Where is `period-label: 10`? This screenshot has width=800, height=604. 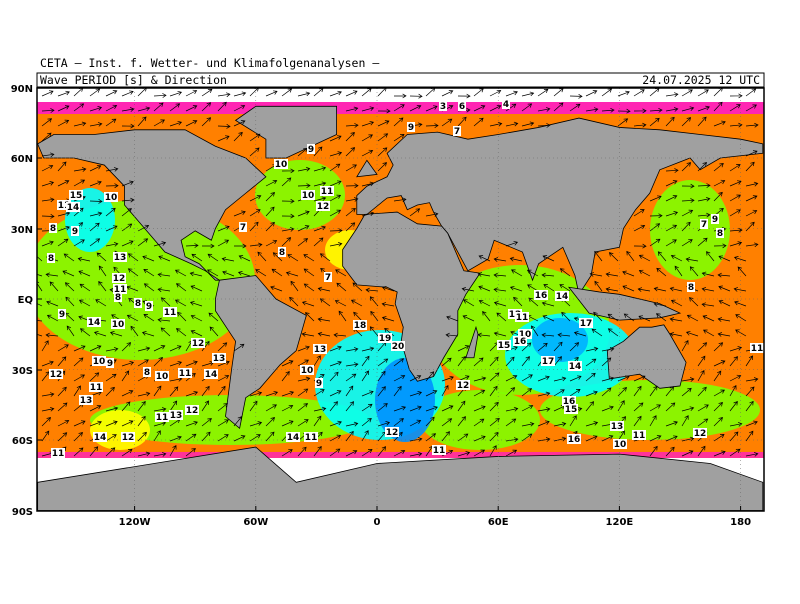
period-label: 10 is located at coordinates (525, 335).